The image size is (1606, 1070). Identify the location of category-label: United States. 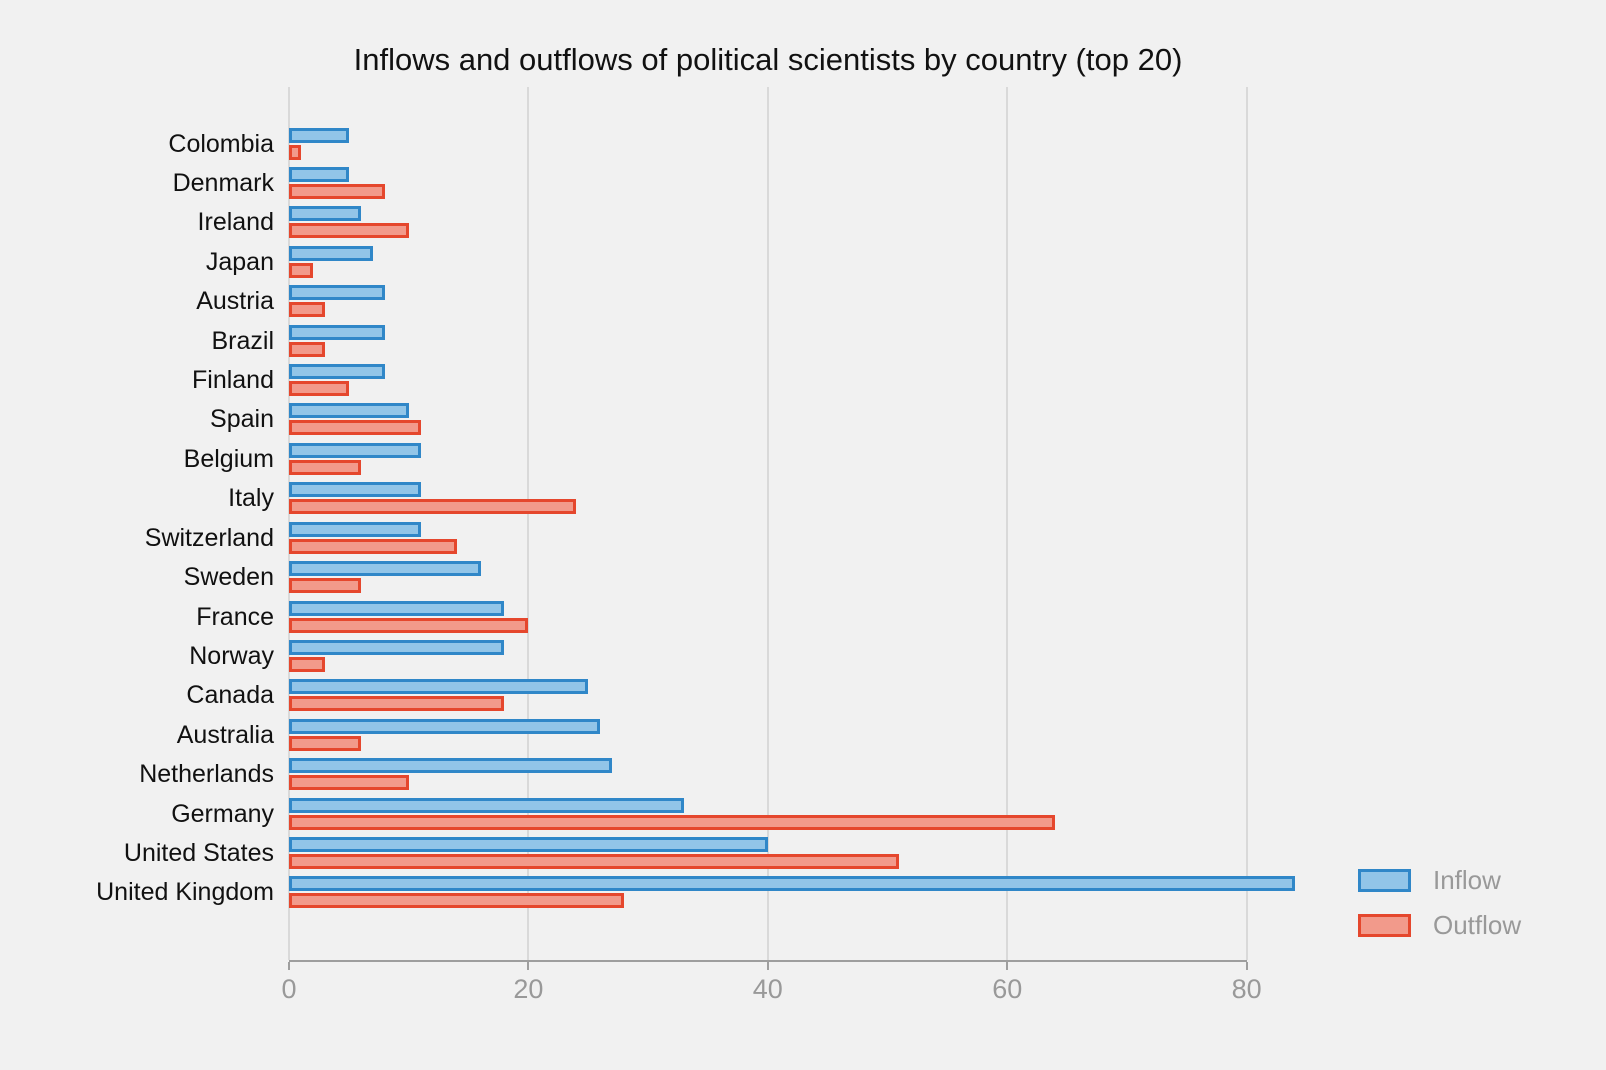
(198, 853).